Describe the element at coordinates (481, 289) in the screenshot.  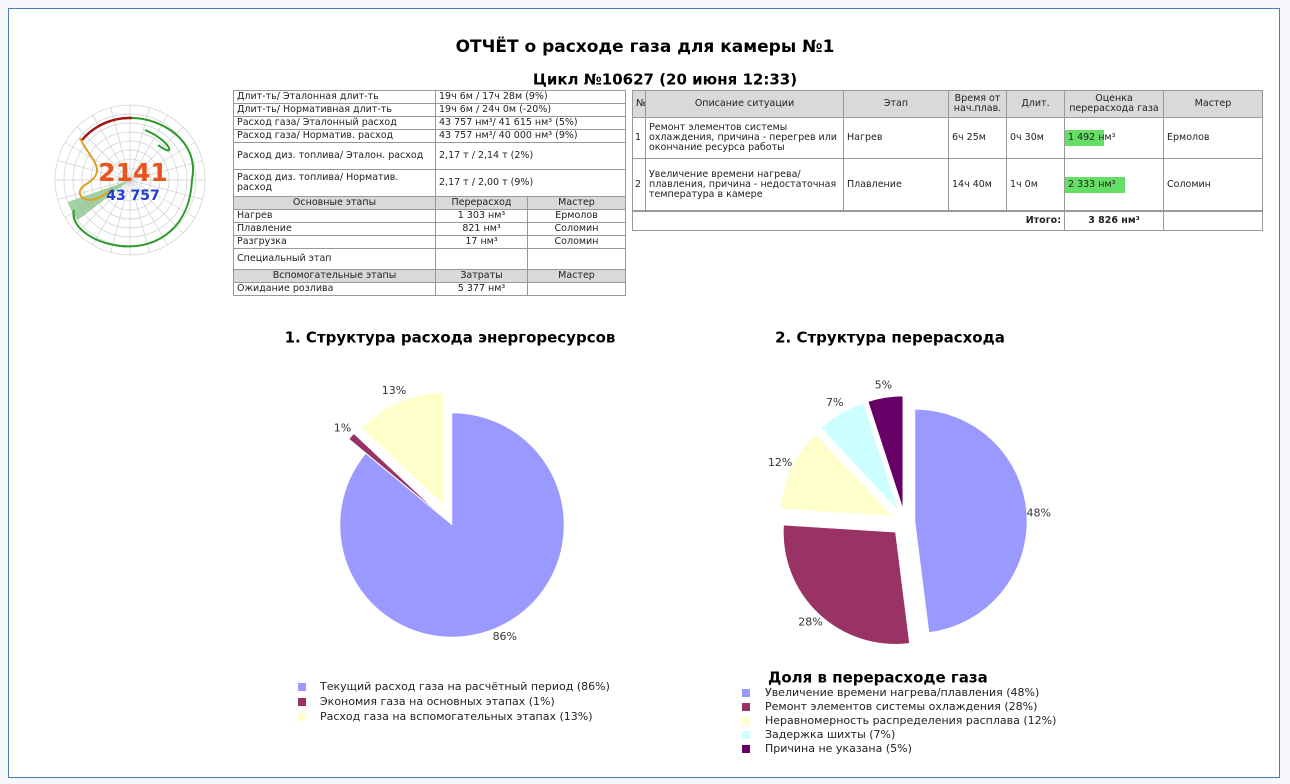
I see `stage-cell: 5 377 нм³` at that location.